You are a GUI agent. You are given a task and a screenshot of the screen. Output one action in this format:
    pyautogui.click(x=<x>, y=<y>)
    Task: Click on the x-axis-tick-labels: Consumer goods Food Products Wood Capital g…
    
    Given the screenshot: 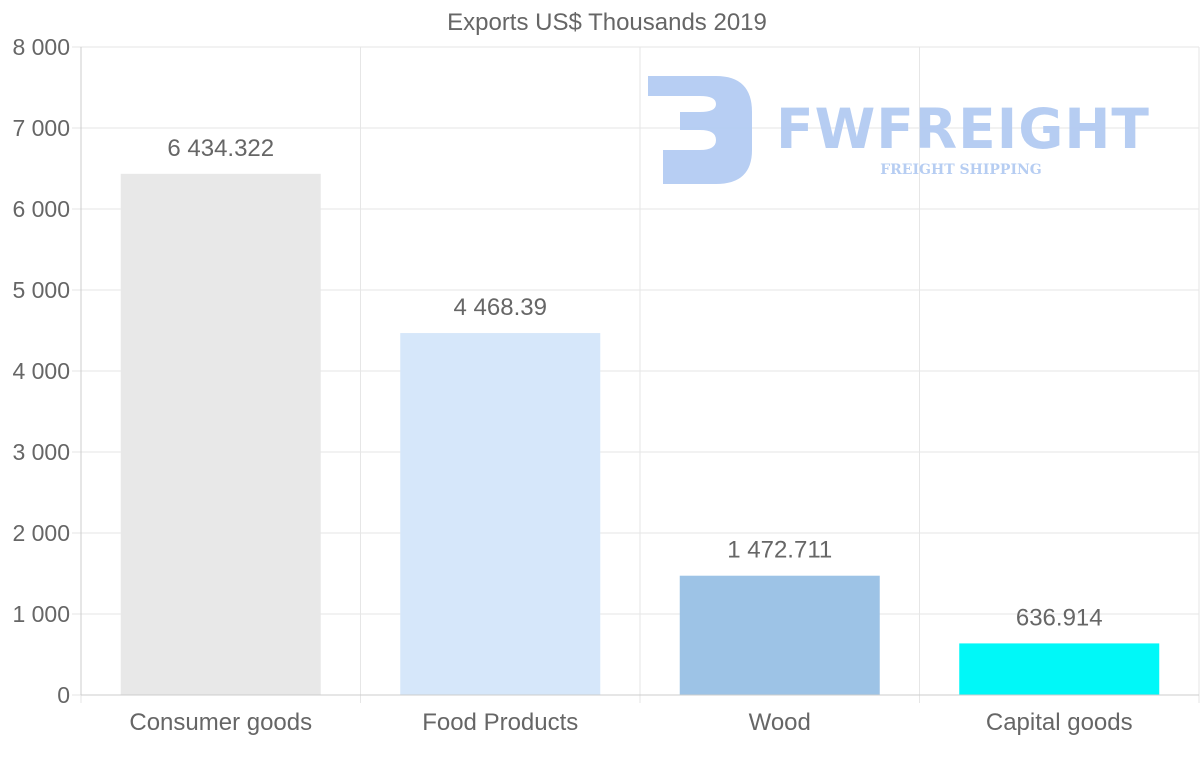 What is the action you would take?
    pyautogui.click(x=630, y=722)
    